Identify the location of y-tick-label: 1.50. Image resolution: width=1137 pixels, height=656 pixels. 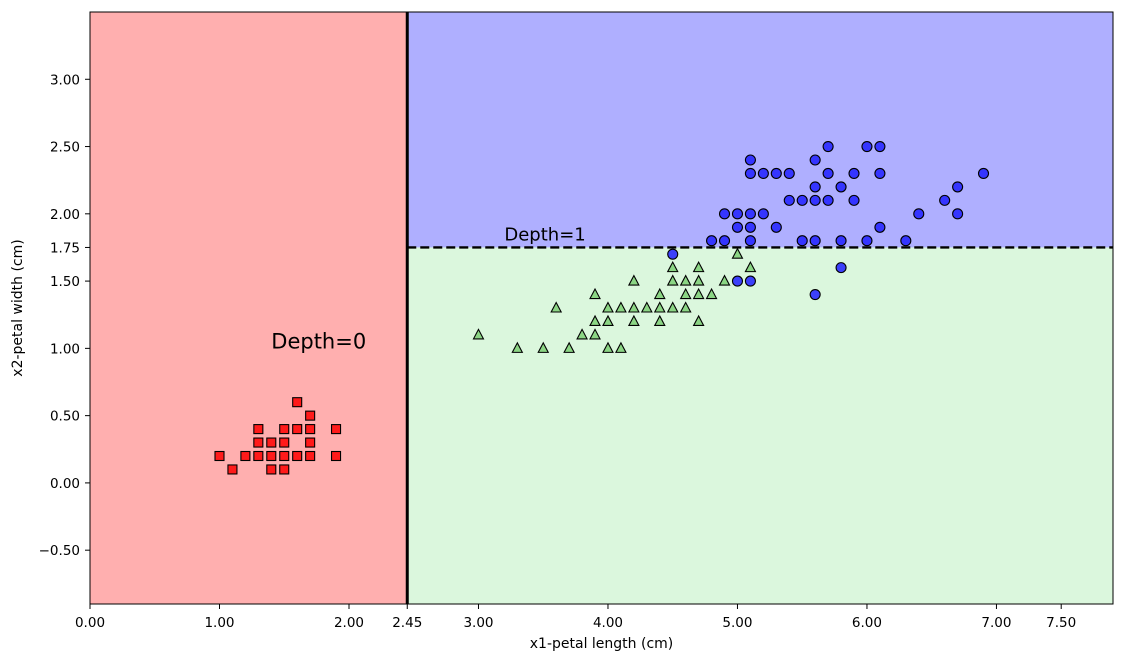
(65, 282).